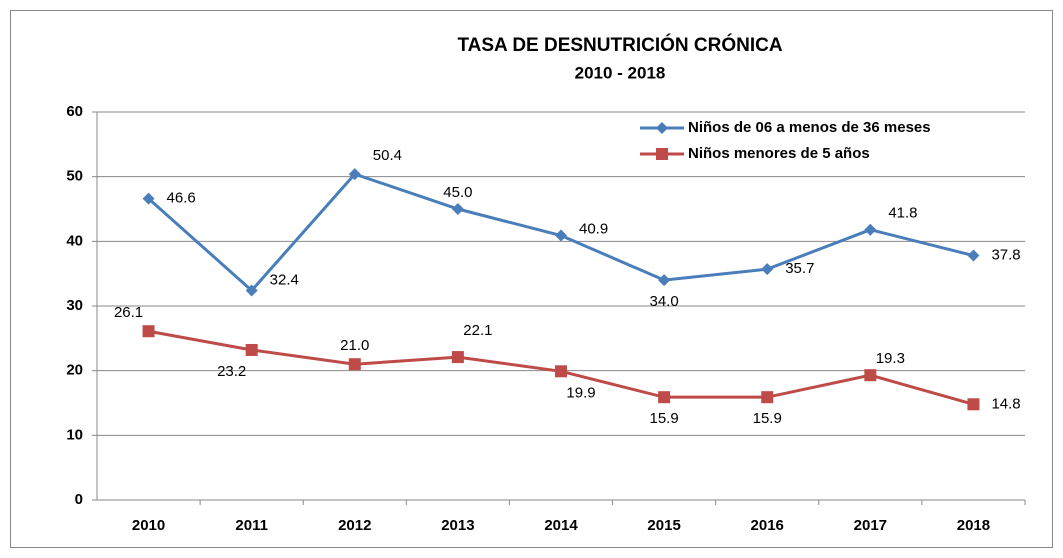 The width and height of the screenshot is (1063, 558). I want to click on x-tick-label: 2012, so click(354, 525).